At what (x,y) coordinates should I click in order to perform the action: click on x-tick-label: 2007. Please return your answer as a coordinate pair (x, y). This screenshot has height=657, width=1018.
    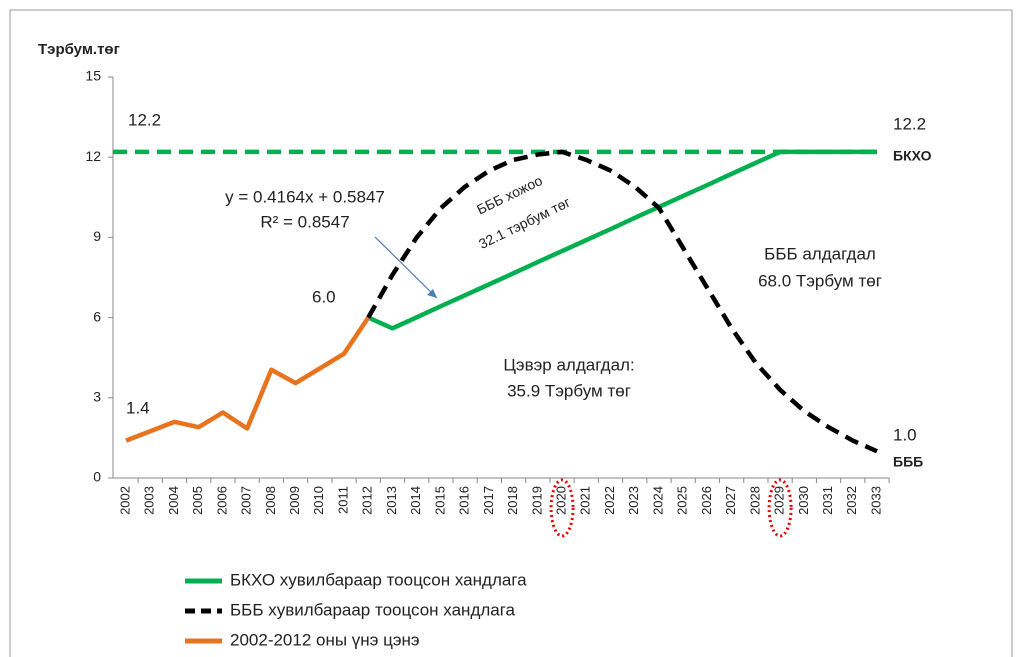
    Looking at the image, I should click on (246, 500).